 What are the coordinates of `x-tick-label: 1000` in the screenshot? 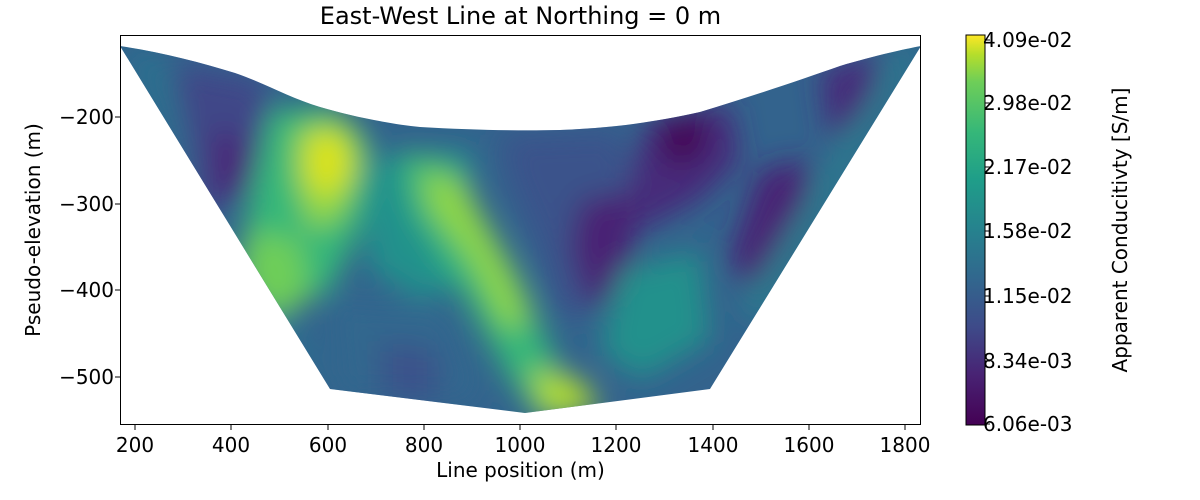 It's located at (520, 445).